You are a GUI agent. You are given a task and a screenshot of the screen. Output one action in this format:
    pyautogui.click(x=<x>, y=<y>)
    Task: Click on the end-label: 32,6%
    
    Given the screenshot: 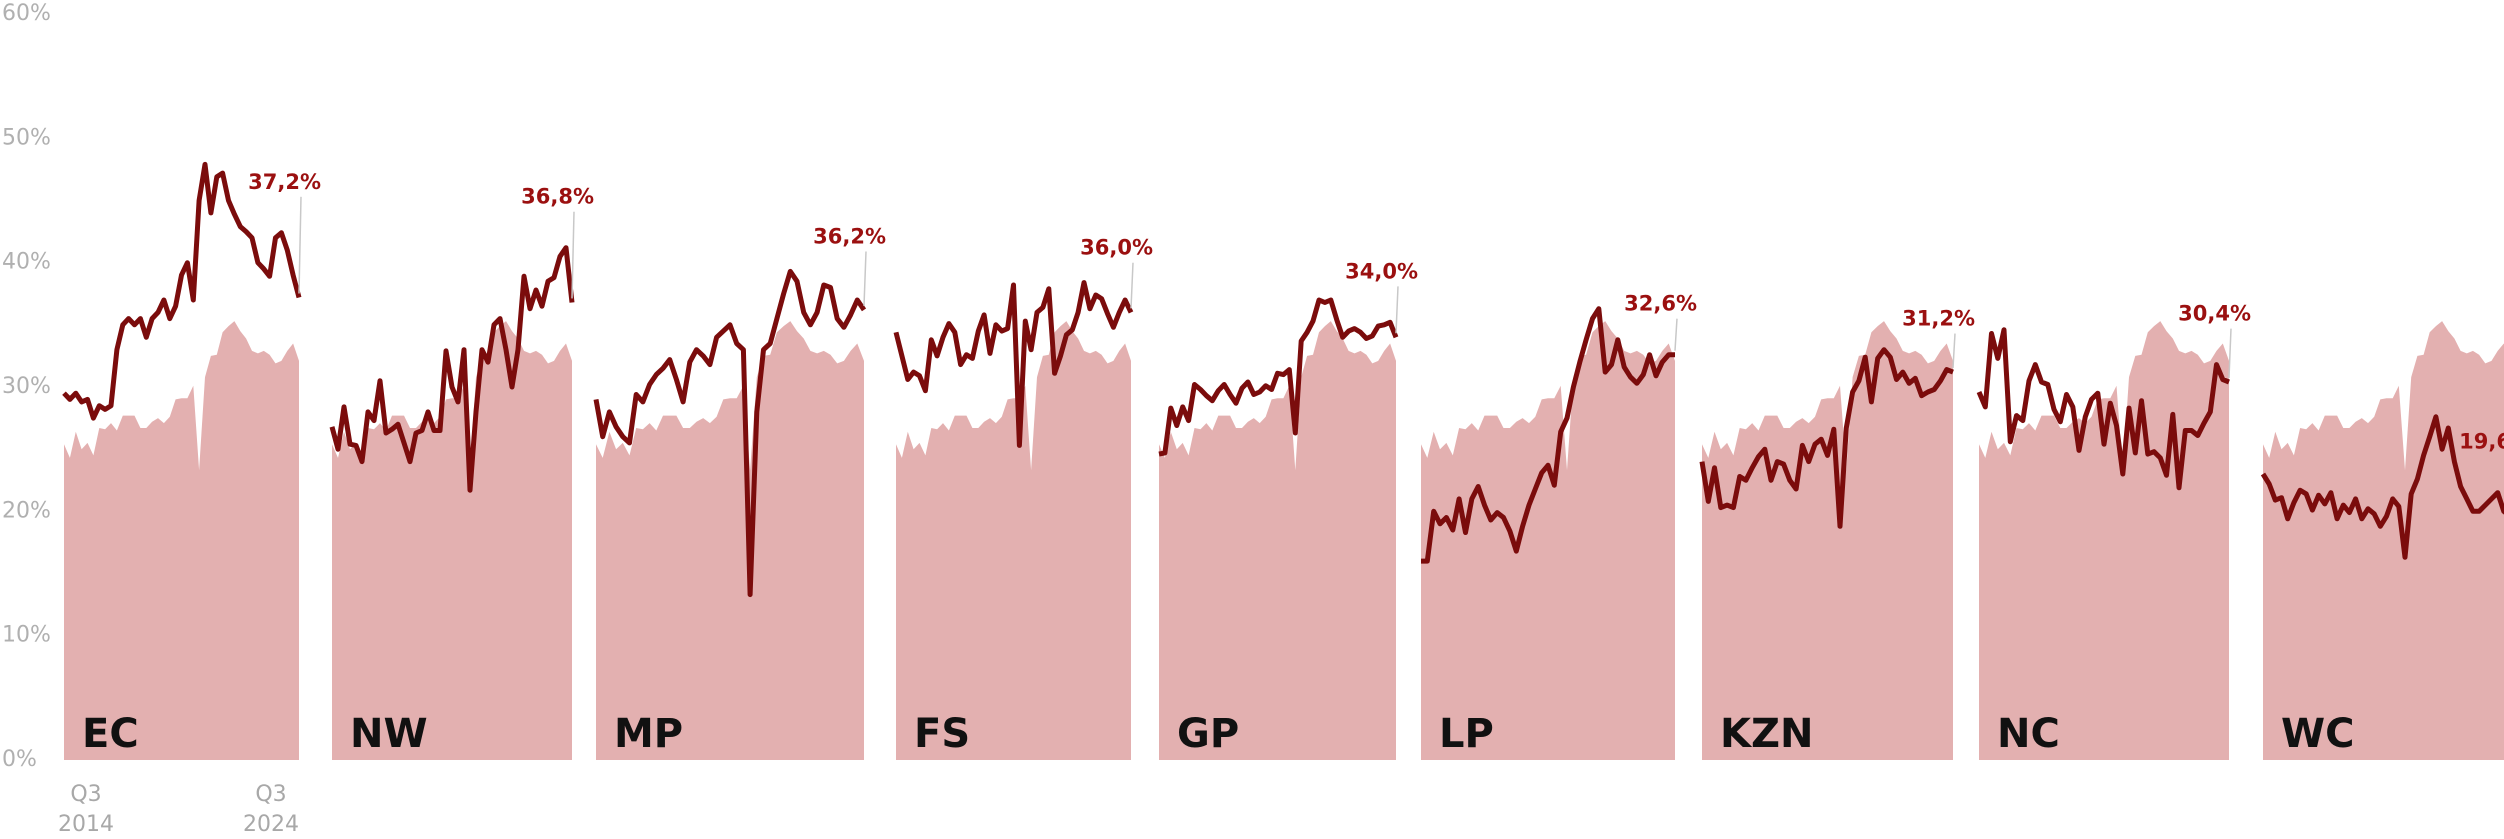 What is the action you would take?
    pyautogui.click(x=1660, y=304)
    